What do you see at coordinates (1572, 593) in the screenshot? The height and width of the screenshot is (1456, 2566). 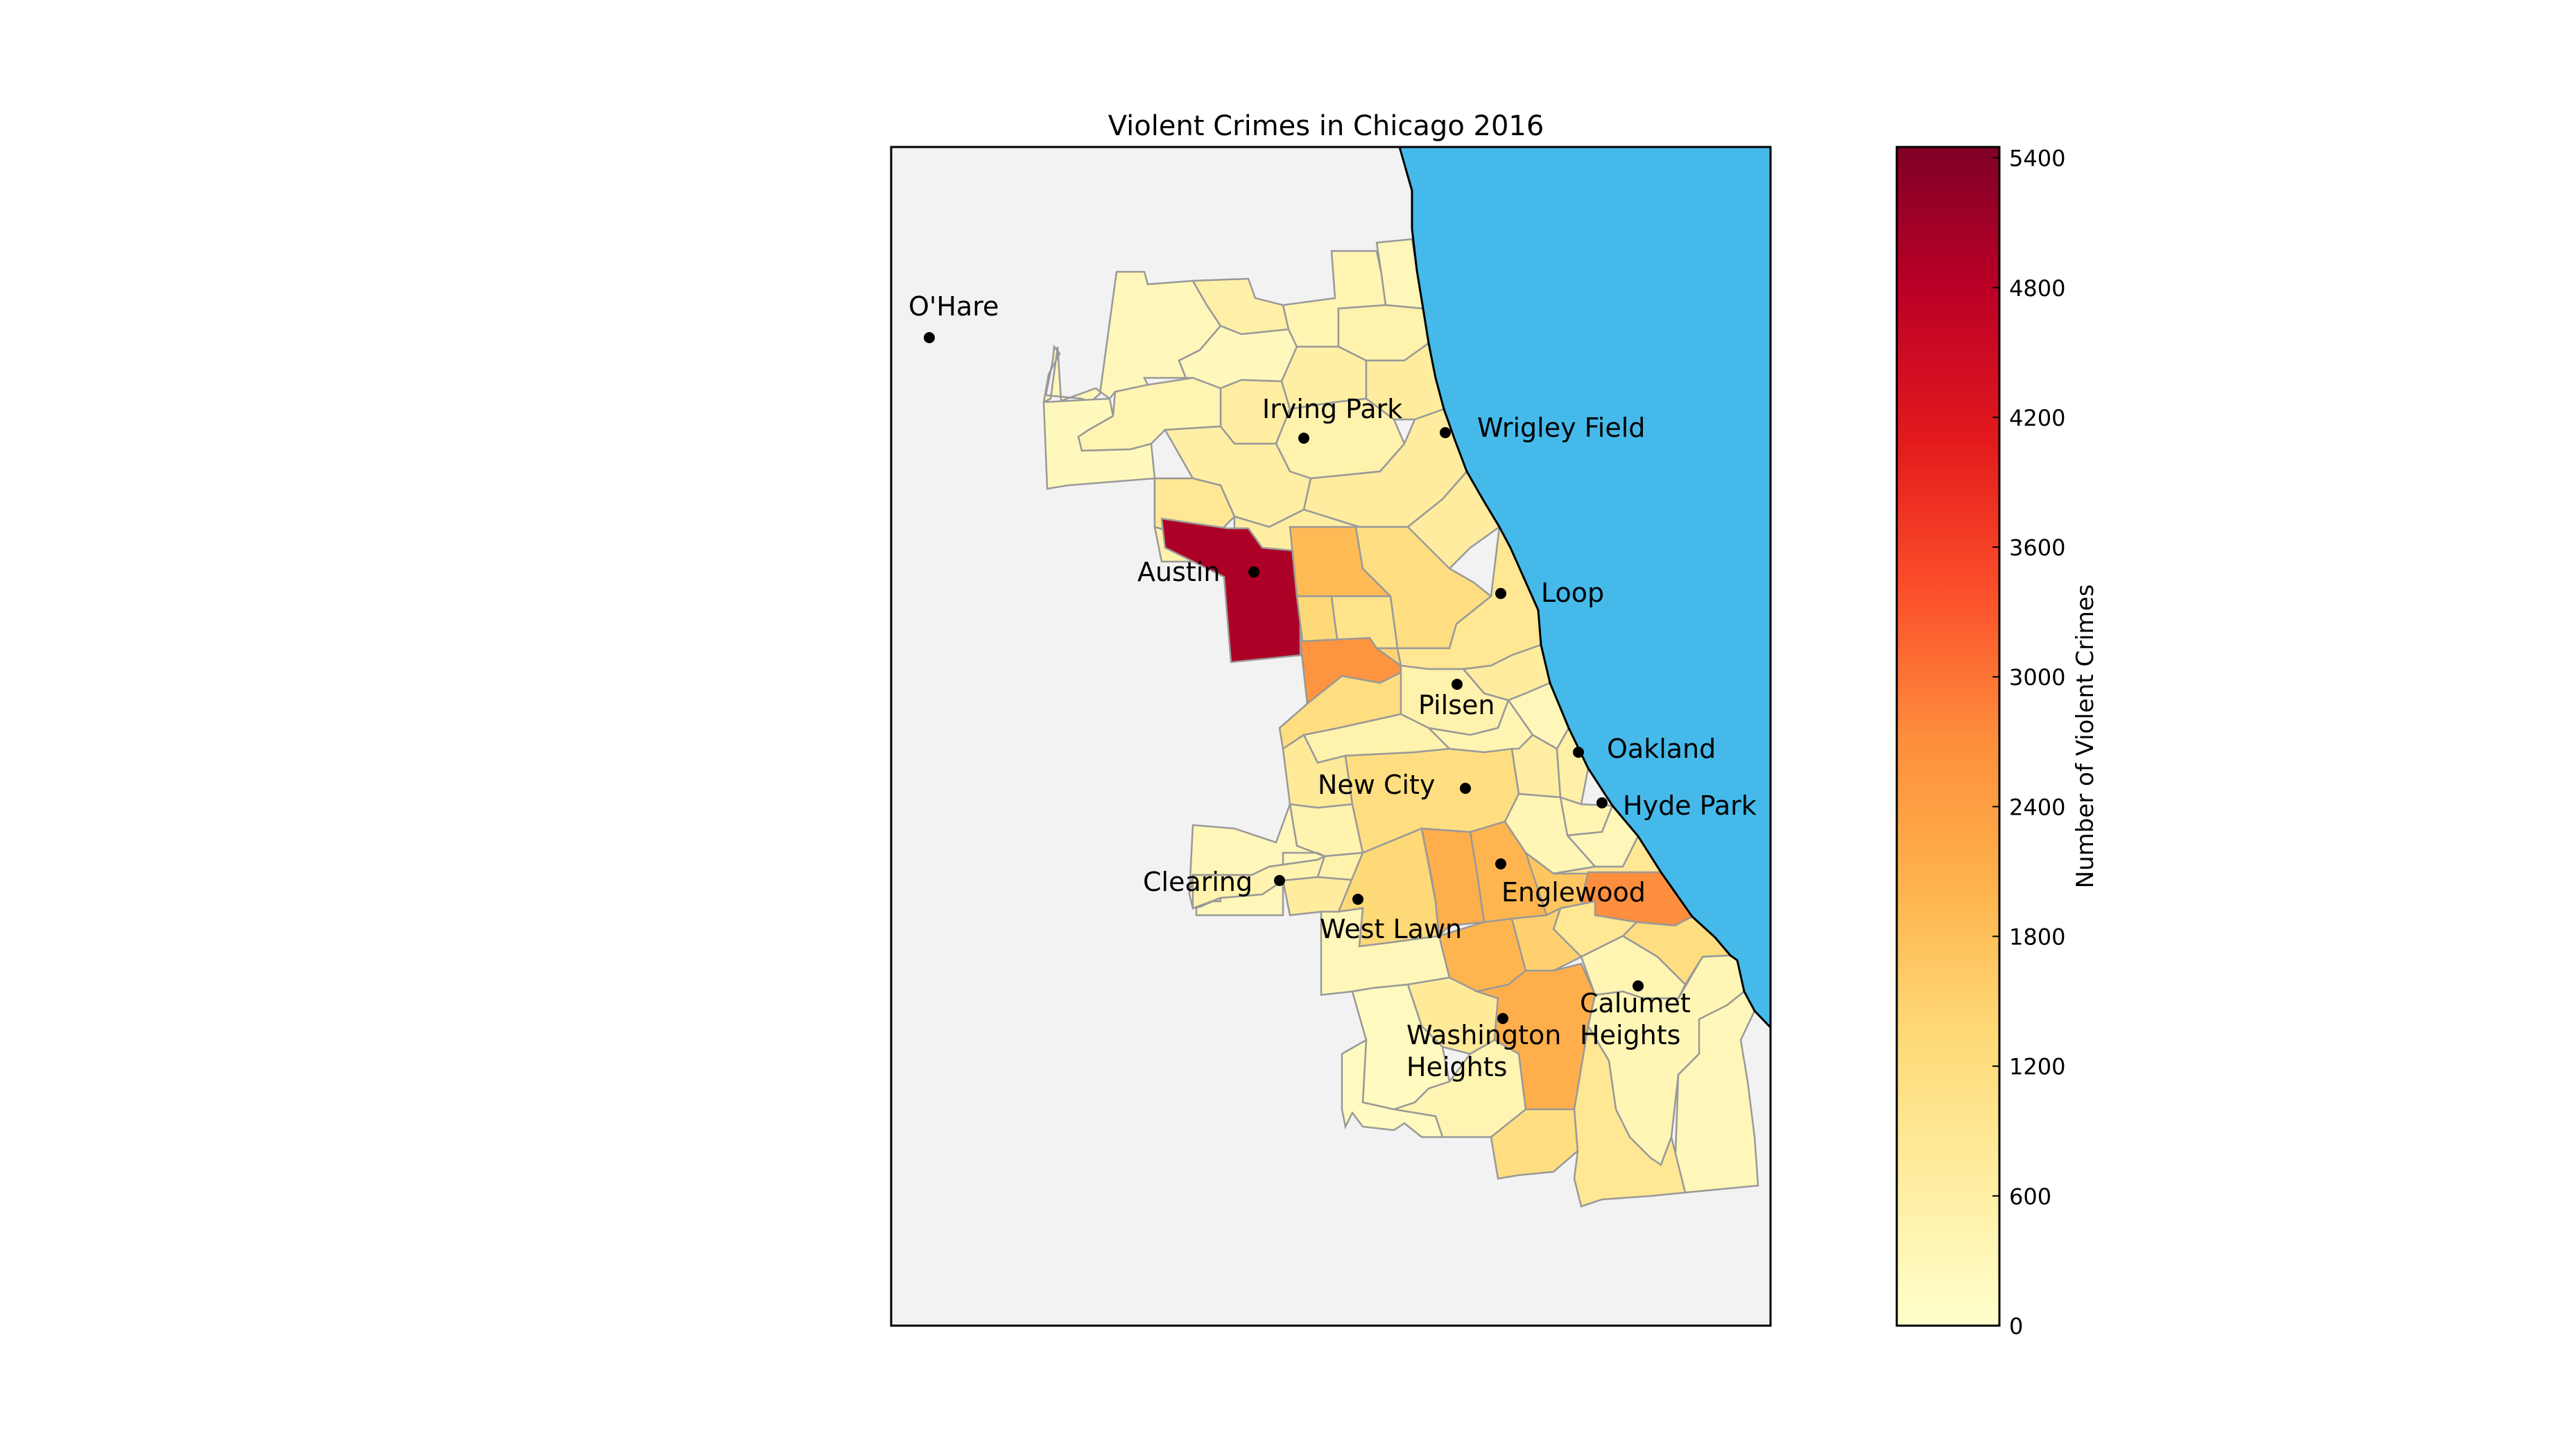 I see `place-label: Loop` at bounding box center [1572, 593].